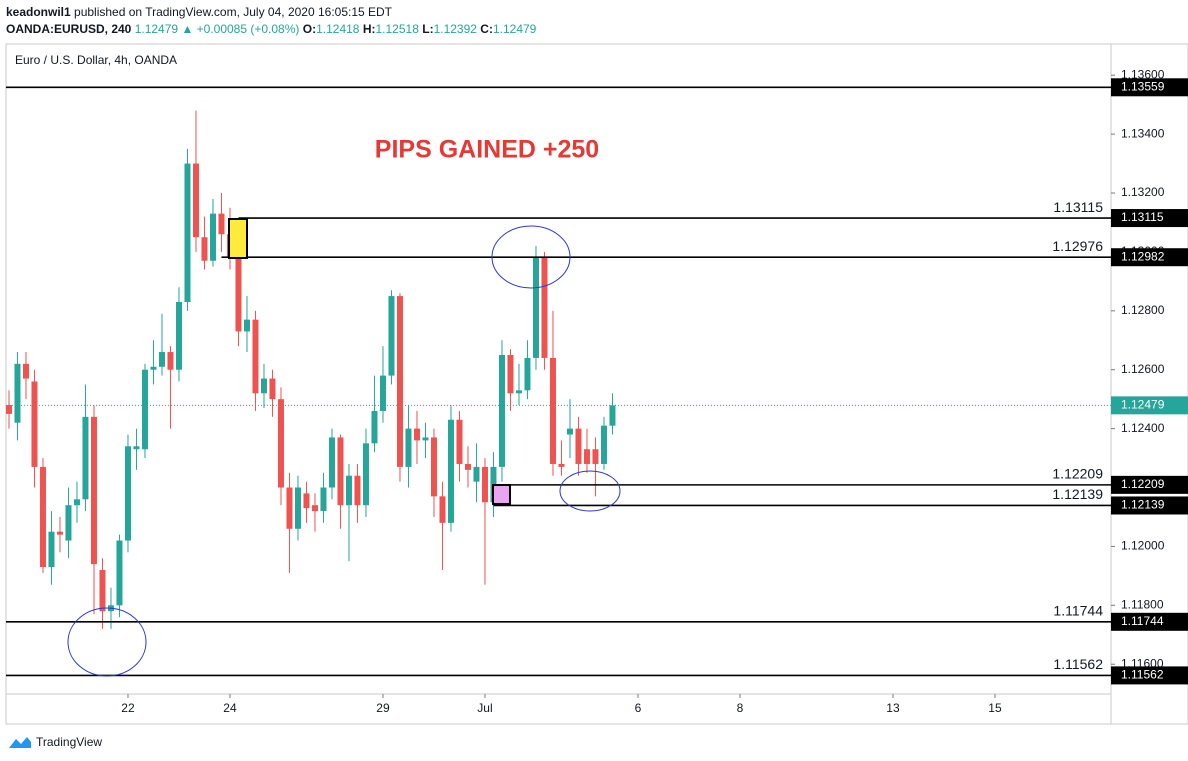 The height and width of the screenshot is (761, 1188). I want to click on o-label: O:, so click(309, 29).